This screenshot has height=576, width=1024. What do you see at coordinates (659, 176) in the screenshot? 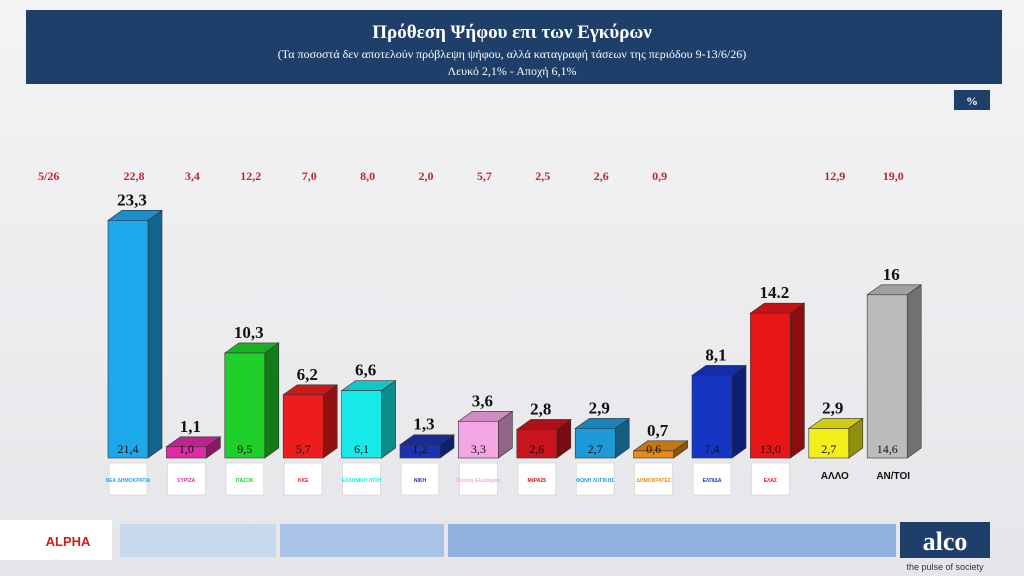
I see `previous-value: 0,9` at bounding box center [659, 176].